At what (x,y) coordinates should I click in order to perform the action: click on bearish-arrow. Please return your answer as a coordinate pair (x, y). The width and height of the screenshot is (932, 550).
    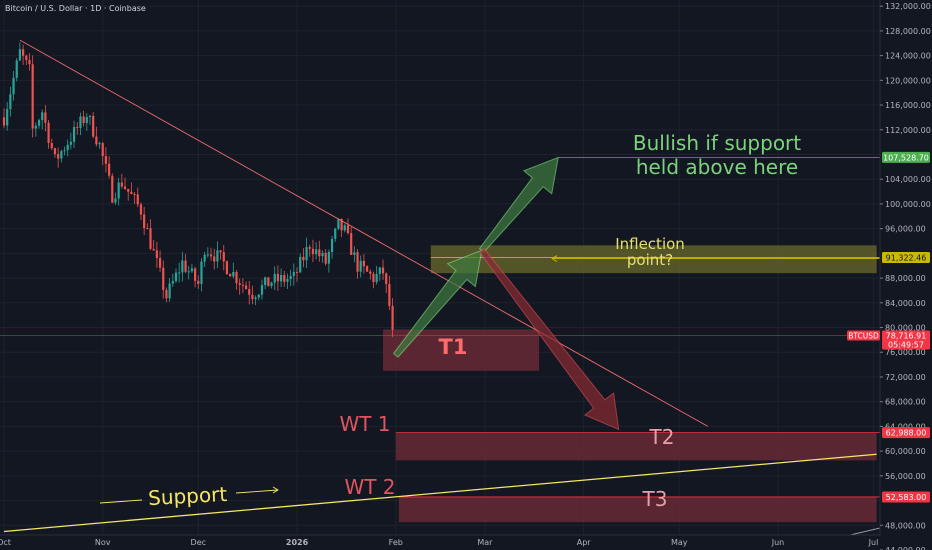
    Looking at the image, I should click on (549, 339).